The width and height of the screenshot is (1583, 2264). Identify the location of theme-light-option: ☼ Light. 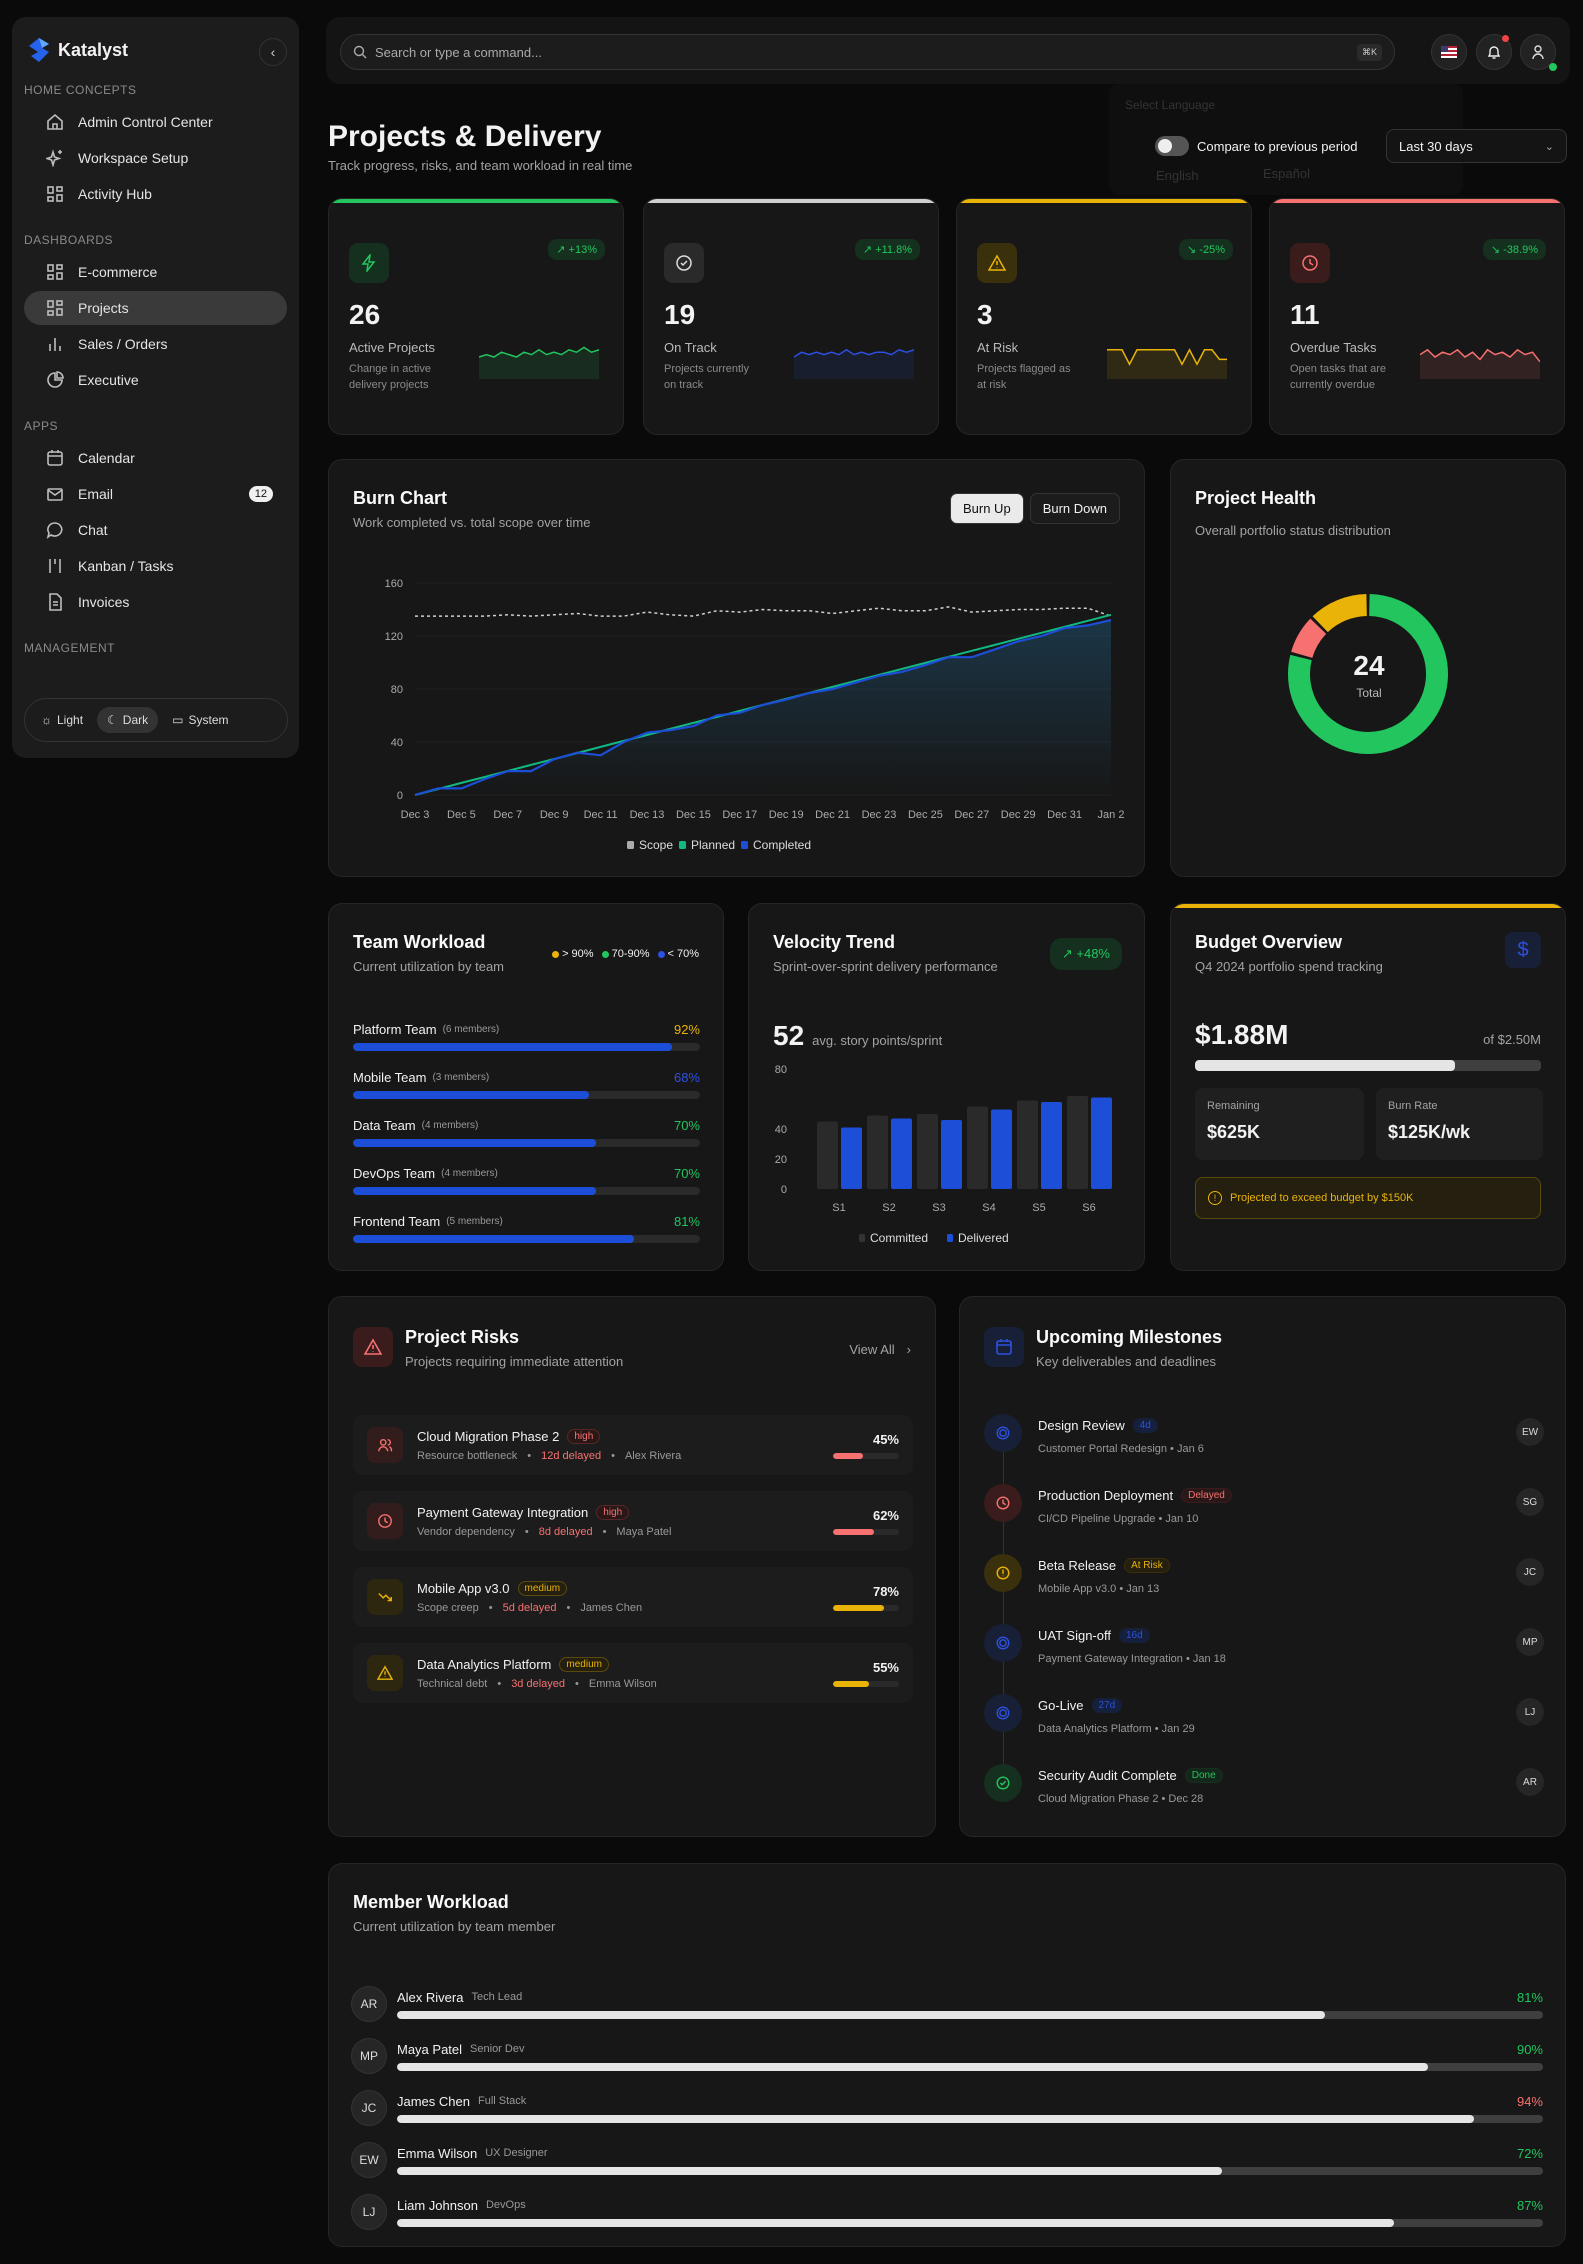
(62, 720).